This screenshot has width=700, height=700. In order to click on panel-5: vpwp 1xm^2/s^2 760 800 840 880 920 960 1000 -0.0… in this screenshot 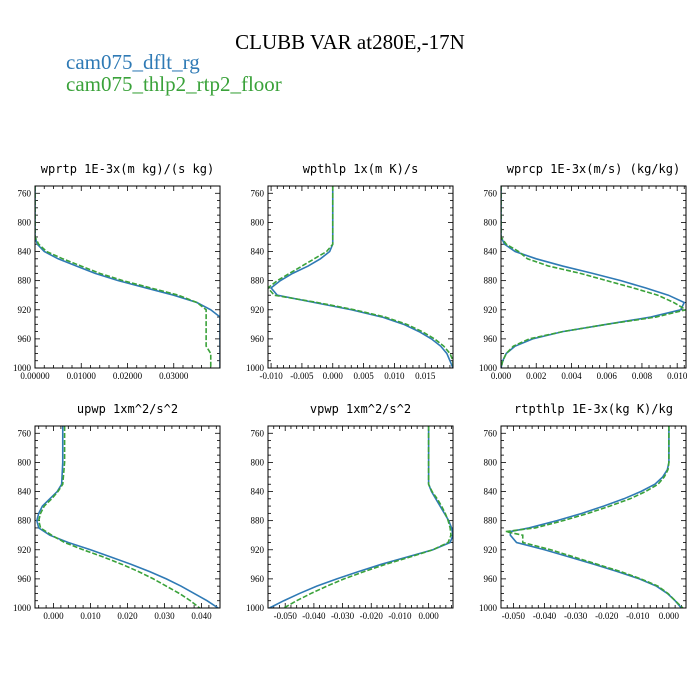, I will do `click(350, 511)`.